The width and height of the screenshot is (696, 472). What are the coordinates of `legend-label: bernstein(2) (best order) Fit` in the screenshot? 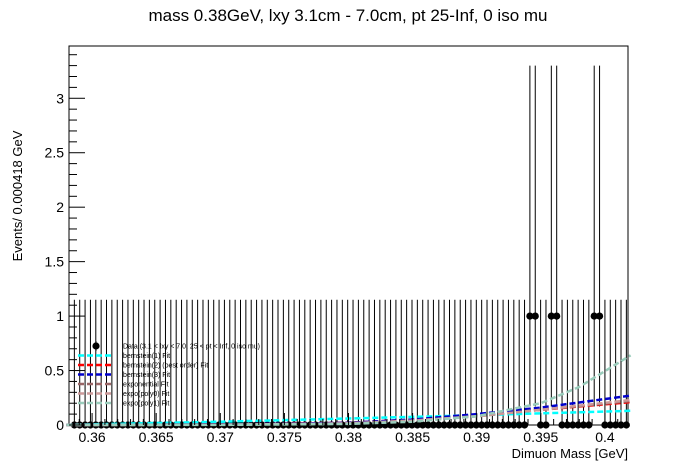 It's located at (165, 366).